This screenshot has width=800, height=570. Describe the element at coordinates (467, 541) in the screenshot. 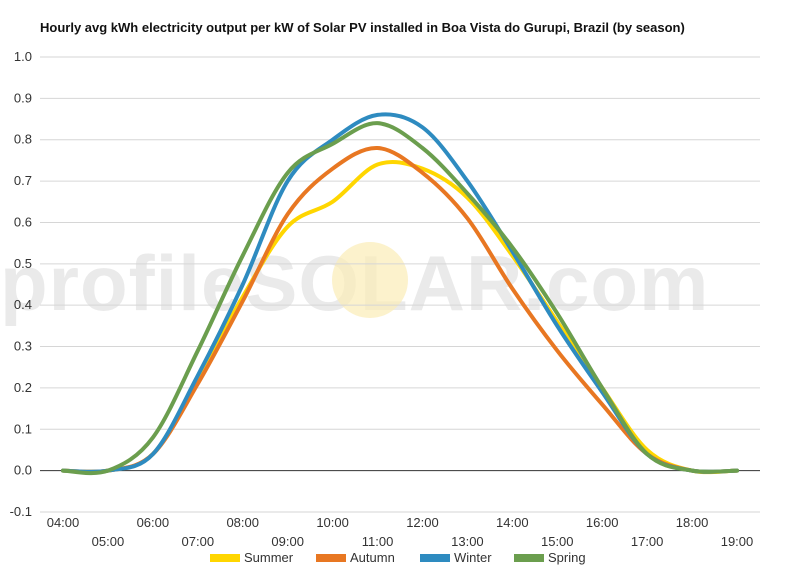

I see `x-tick-label: 13:00` at that location.